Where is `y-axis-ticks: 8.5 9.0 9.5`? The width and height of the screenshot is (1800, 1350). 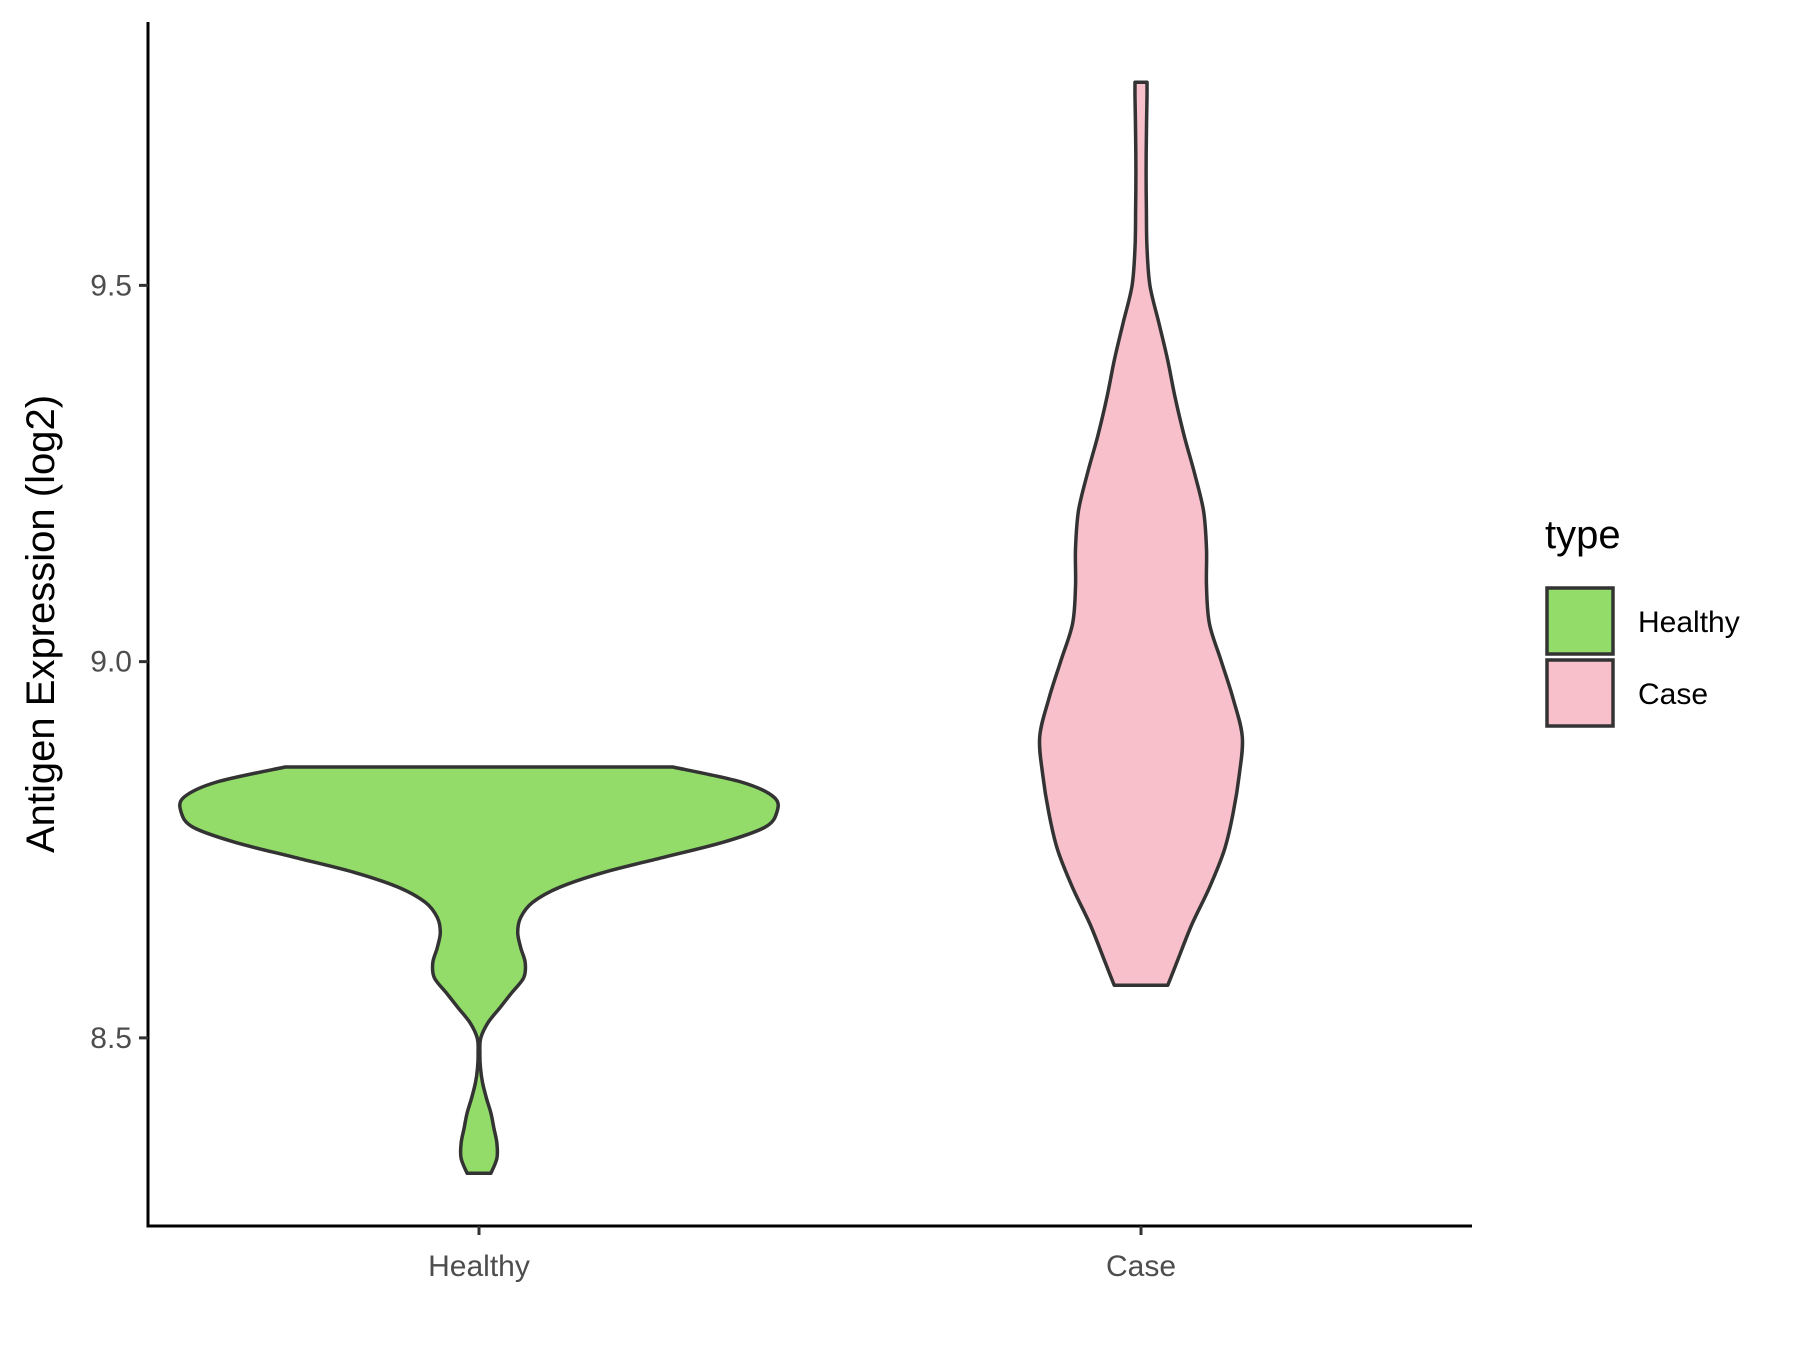
y-axis-ticks: 8.5 9.0 9.5 is located at coordinates (119, 662).